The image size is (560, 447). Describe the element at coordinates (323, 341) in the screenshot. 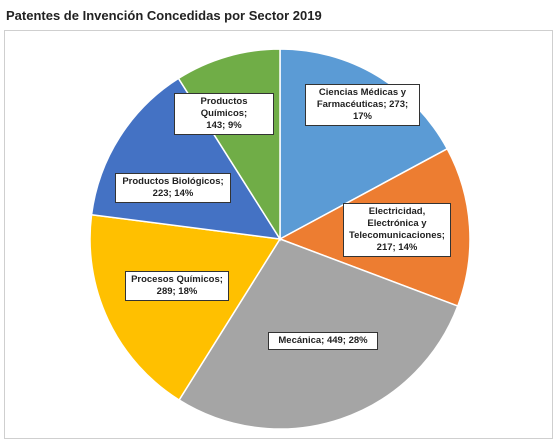

I see `data-label-2: Mecánica; 449; 28%` at that location.